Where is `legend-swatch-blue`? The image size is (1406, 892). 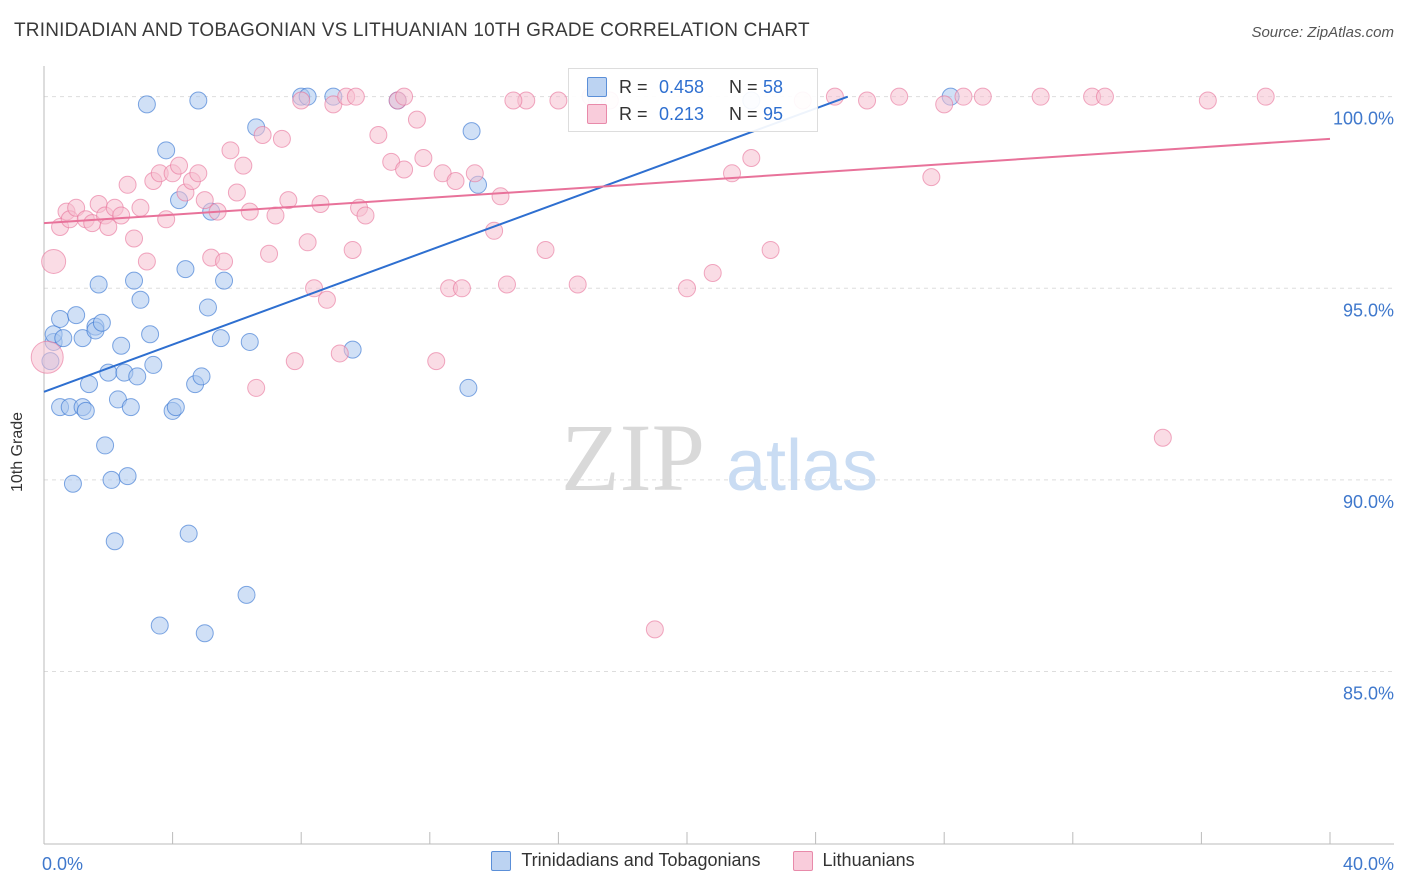 legend-swatch-blue is located at coordinates (597, 87).